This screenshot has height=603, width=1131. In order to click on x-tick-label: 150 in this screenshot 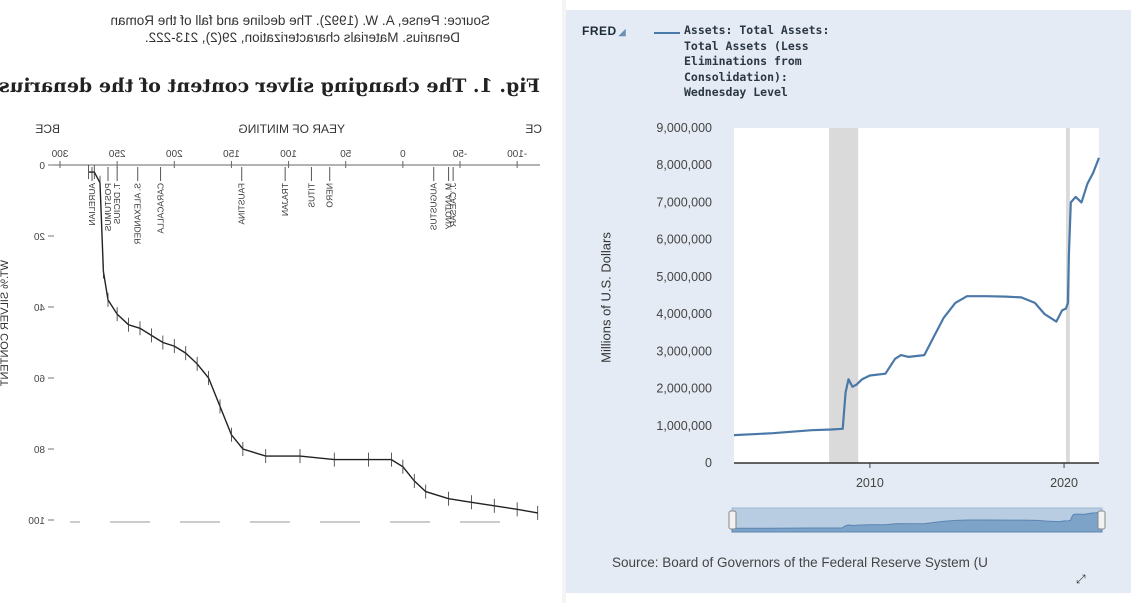, I will do `click(231, 154)`.